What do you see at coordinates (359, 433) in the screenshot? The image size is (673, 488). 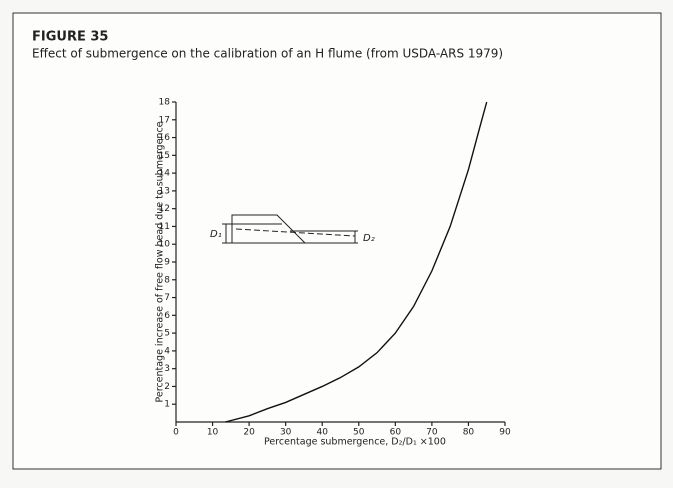 I see `x-tick-label: 50` at bounding box center [359, 433].